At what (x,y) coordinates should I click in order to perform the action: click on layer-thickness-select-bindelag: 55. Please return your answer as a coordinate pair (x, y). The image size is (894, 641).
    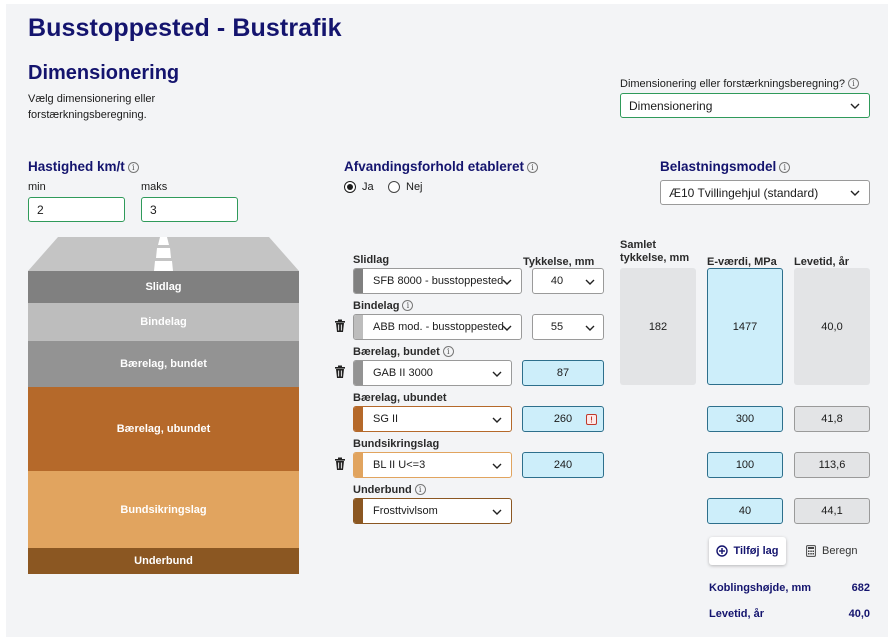
    Looking at the image, I should click on (568, 327).